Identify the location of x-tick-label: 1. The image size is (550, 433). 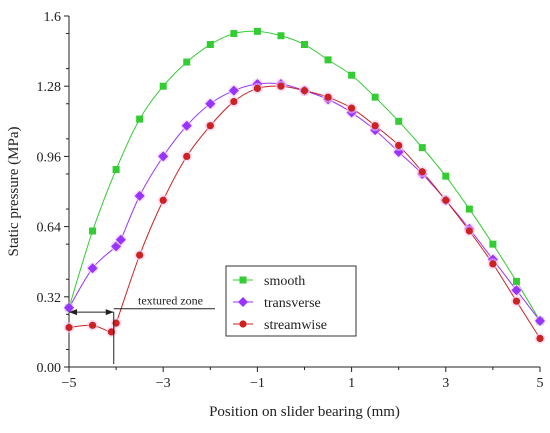
(351, 383).